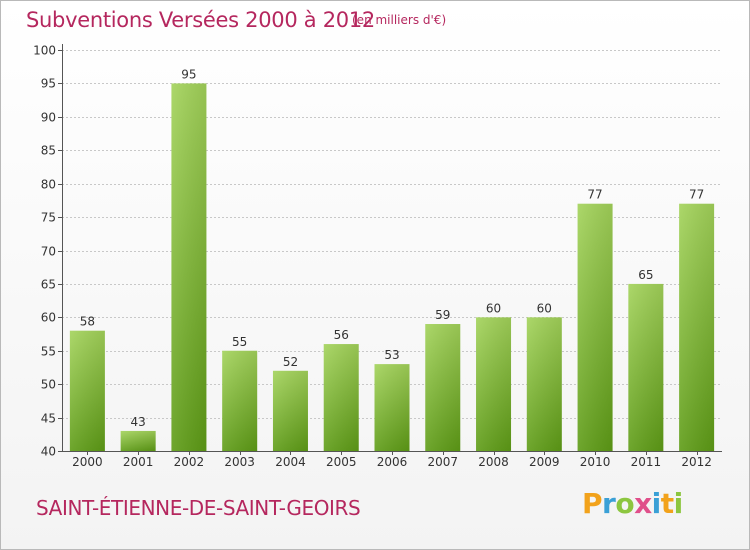 Image resolution: width=750 pixels, height=550 pixels. I want to click on bar-value-label: 52, so click(290, 362).